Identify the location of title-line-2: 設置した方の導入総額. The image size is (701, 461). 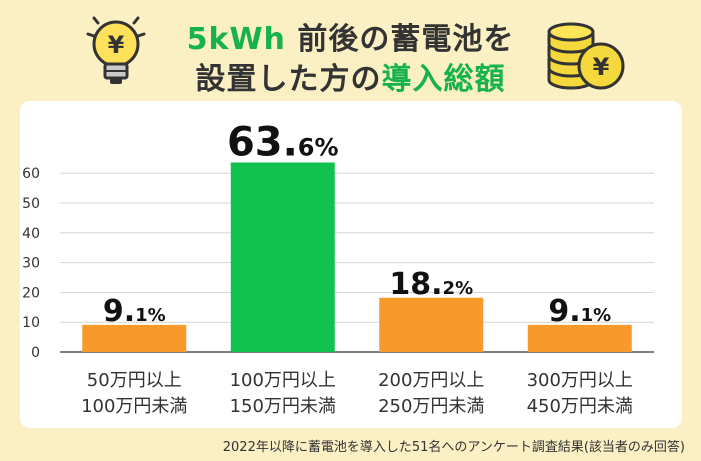
(350, 76).